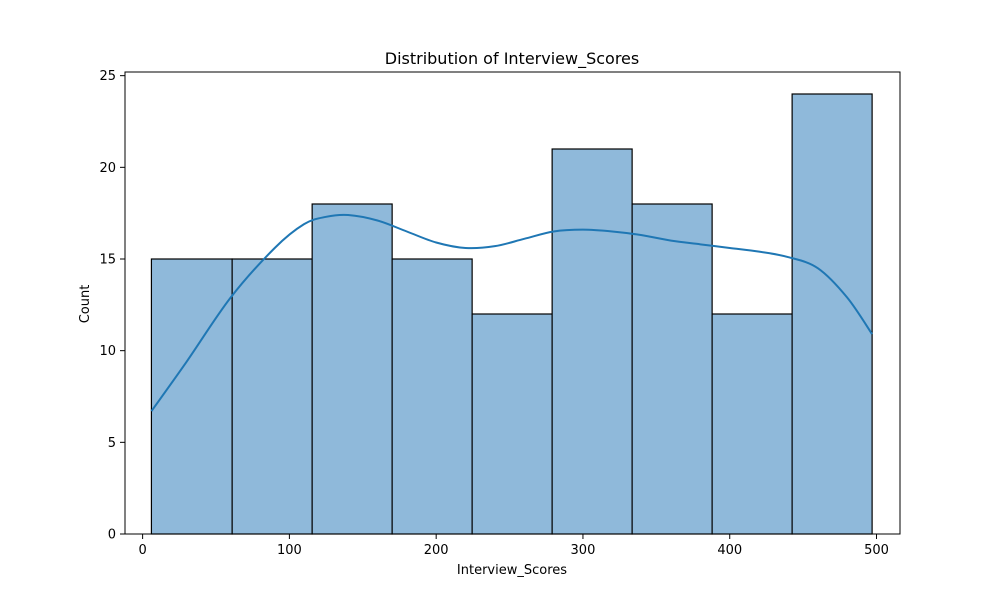 The image size is (1000, 600). Describe the element at coordinates (876, 550) in the screenshot. I see `x-tick-label-500: 500` at that location.